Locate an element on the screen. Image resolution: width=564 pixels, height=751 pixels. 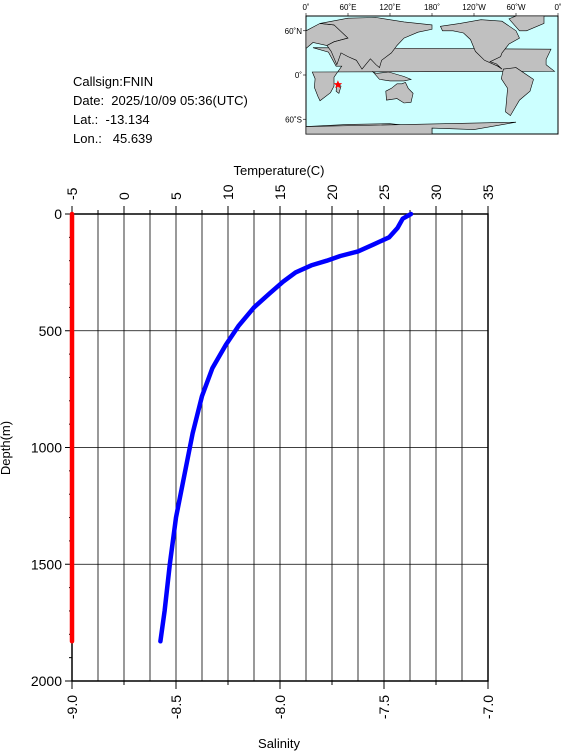
map-land is located at coordinates (430, 75).